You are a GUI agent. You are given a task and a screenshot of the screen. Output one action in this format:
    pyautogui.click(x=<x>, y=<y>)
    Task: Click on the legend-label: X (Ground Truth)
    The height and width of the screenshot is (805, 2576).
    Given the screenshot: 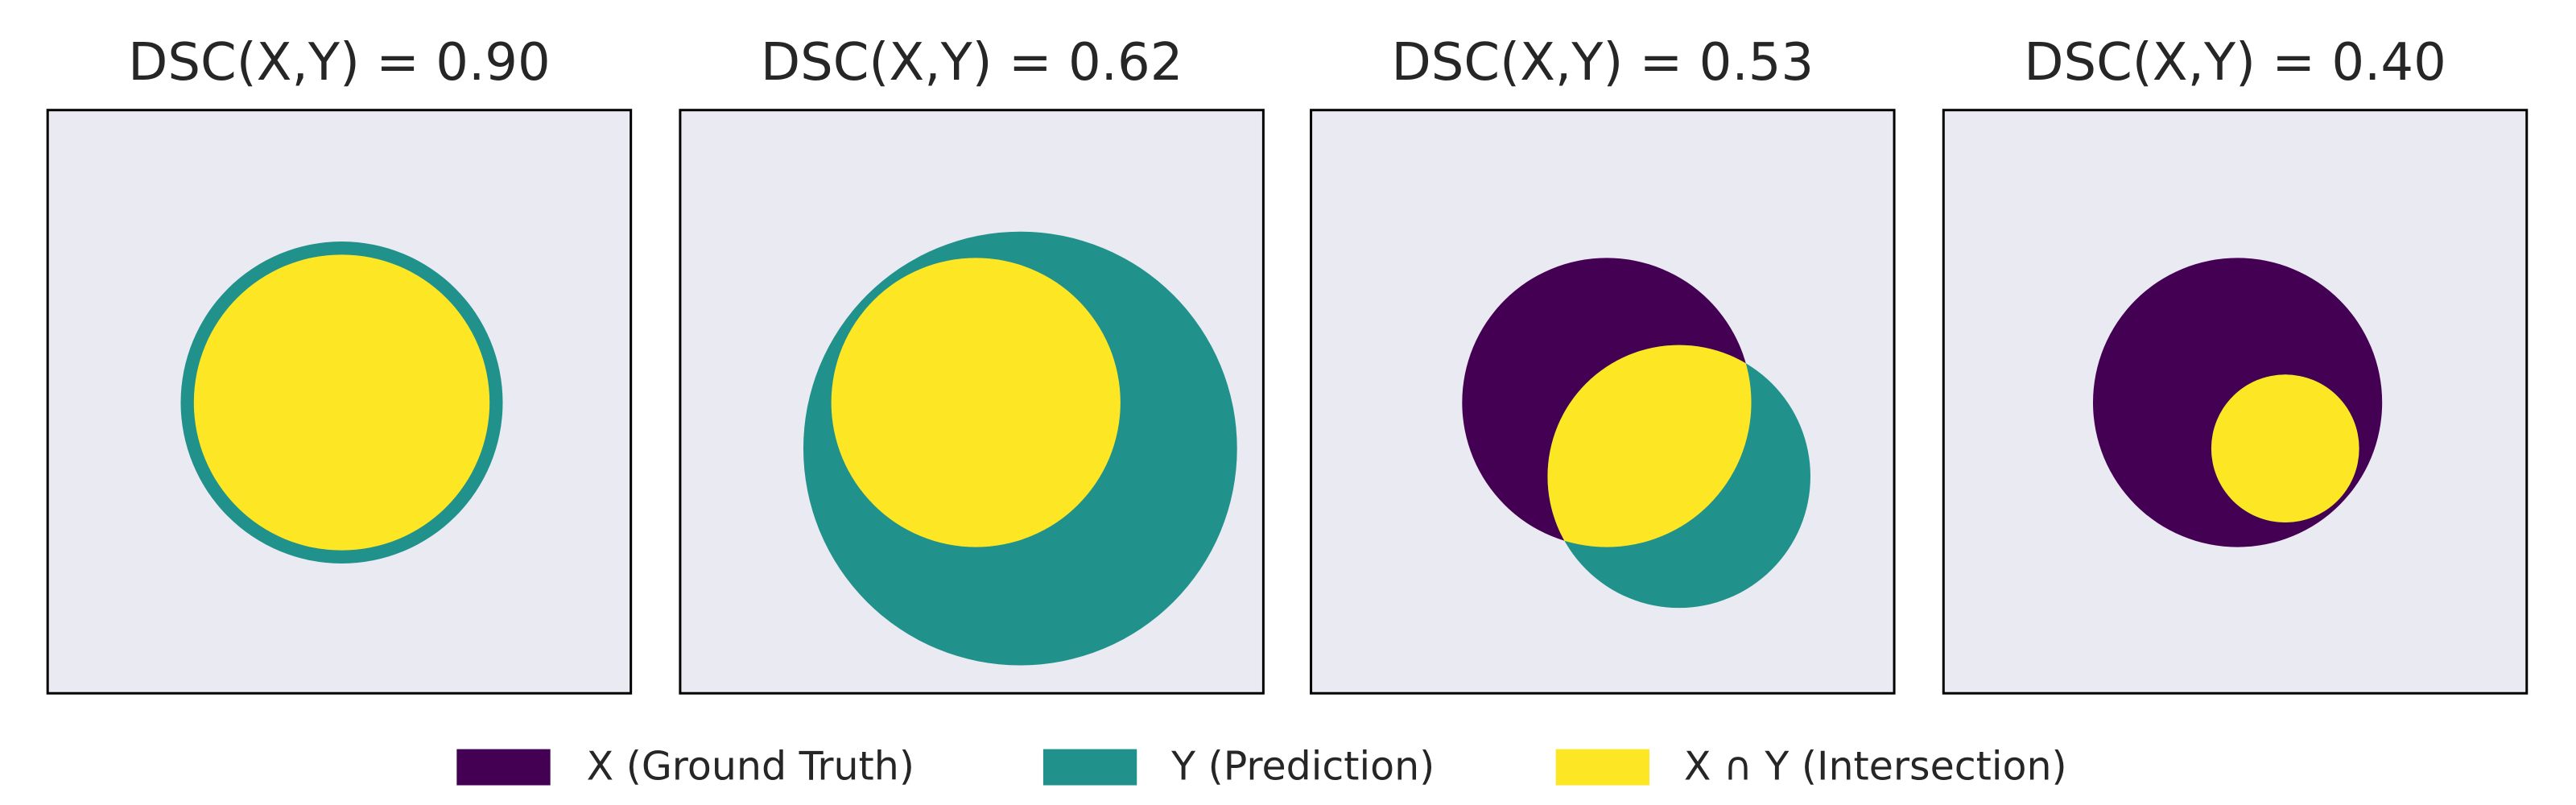 What is the action you would take?
    pyautogui.click(x=750, y=767)
    